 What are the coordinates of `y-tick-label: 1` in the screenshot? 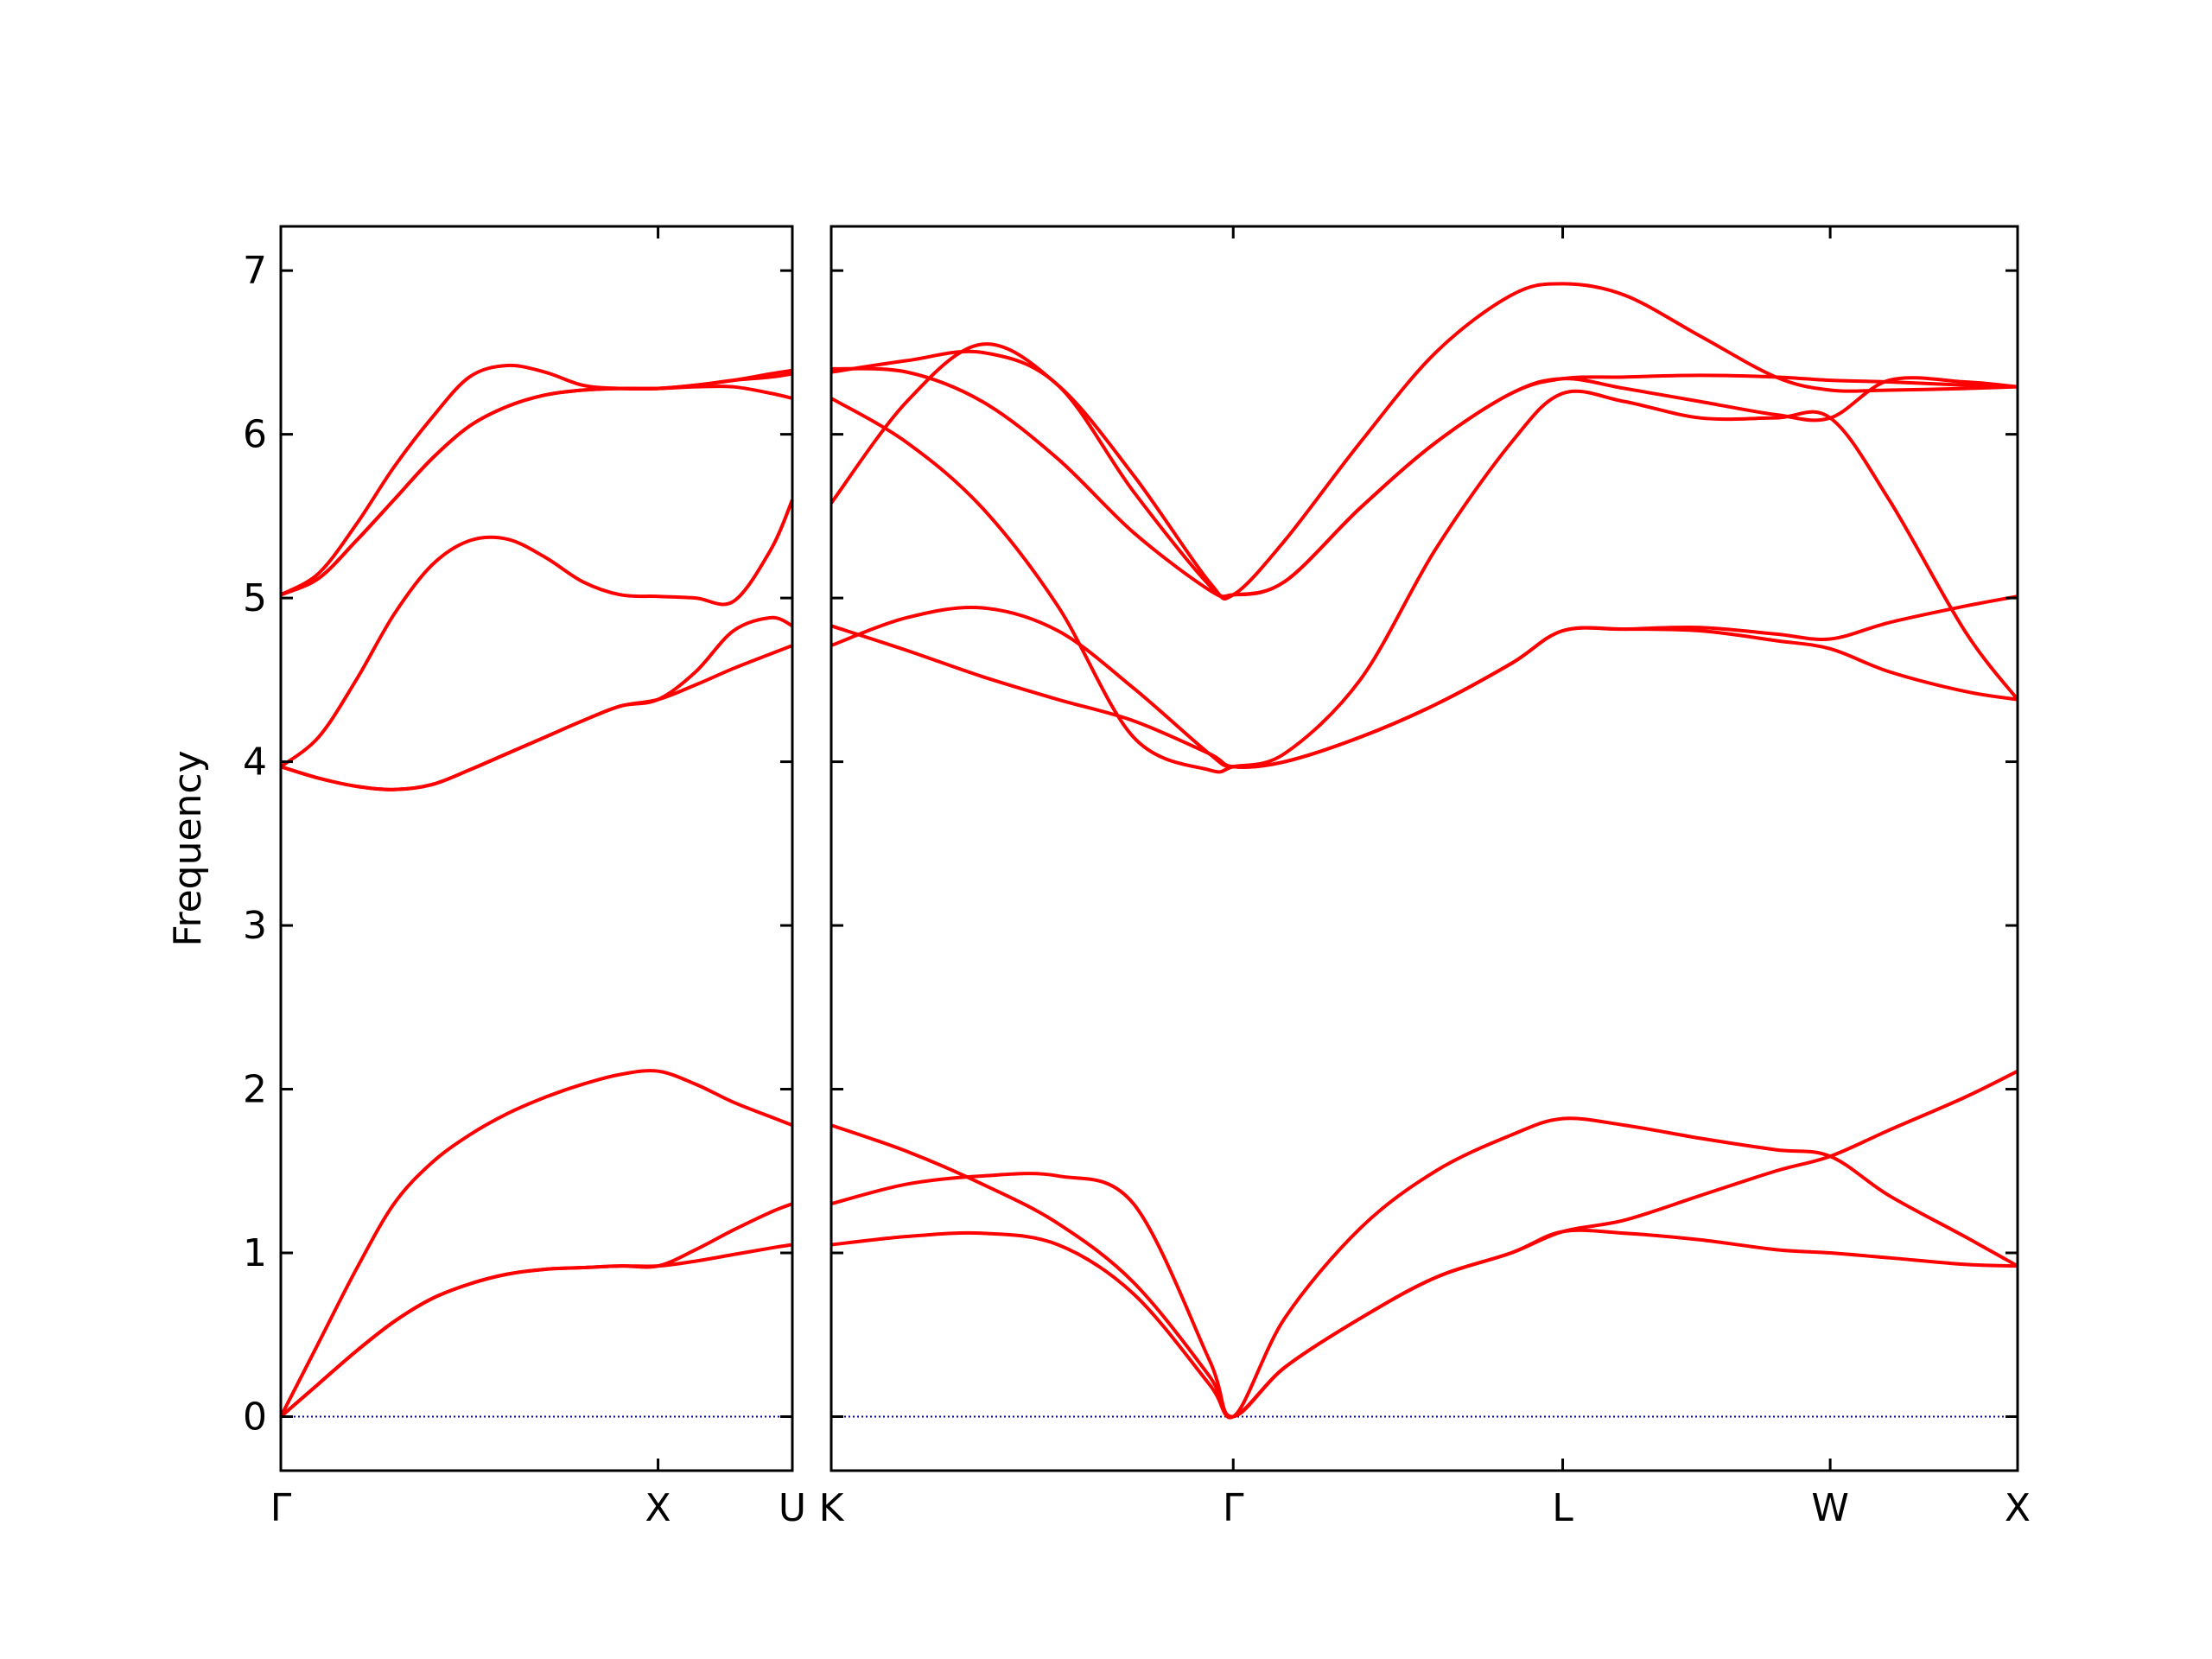 It's located at (255, 1253).